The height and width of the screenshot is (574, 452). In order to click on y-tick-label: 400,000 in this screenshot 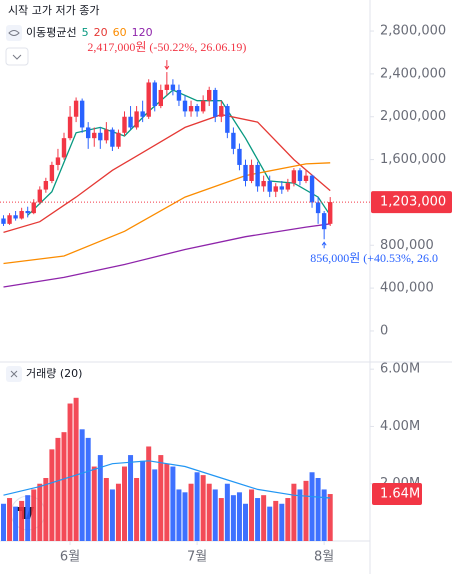, I will do `click(407, 288)`.